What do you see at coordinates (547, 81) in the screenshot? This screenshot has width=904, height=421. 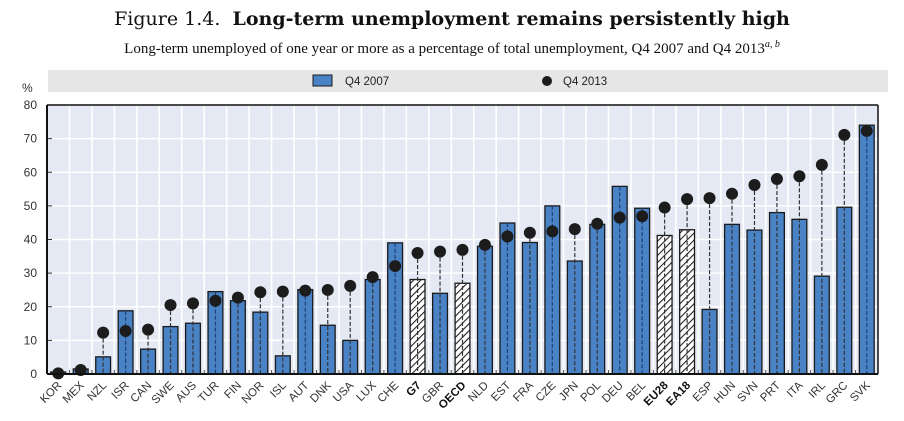 I see `legend-dot-q4-2013` at bounding box center [547, 81].